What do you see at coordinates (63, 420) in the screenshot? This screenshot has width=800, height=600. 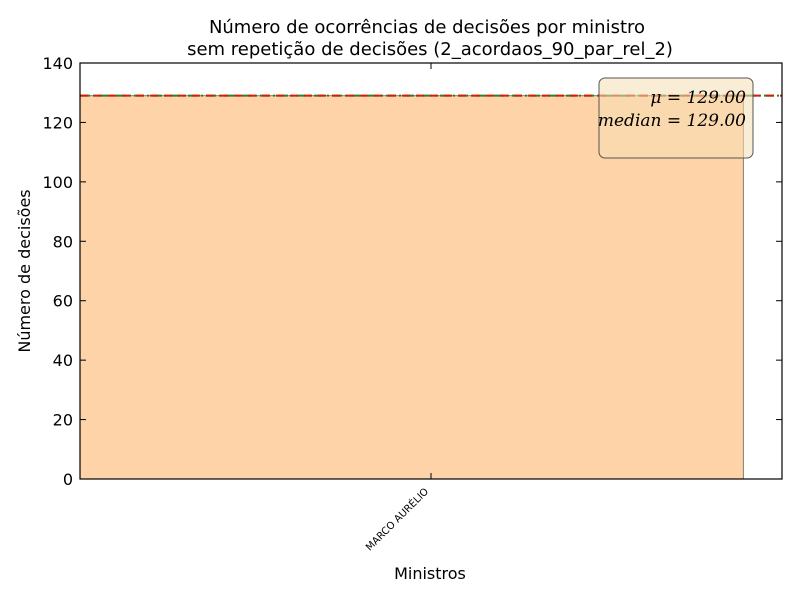 I see `y-tick-label: 20` at bounding box center [63, 420].